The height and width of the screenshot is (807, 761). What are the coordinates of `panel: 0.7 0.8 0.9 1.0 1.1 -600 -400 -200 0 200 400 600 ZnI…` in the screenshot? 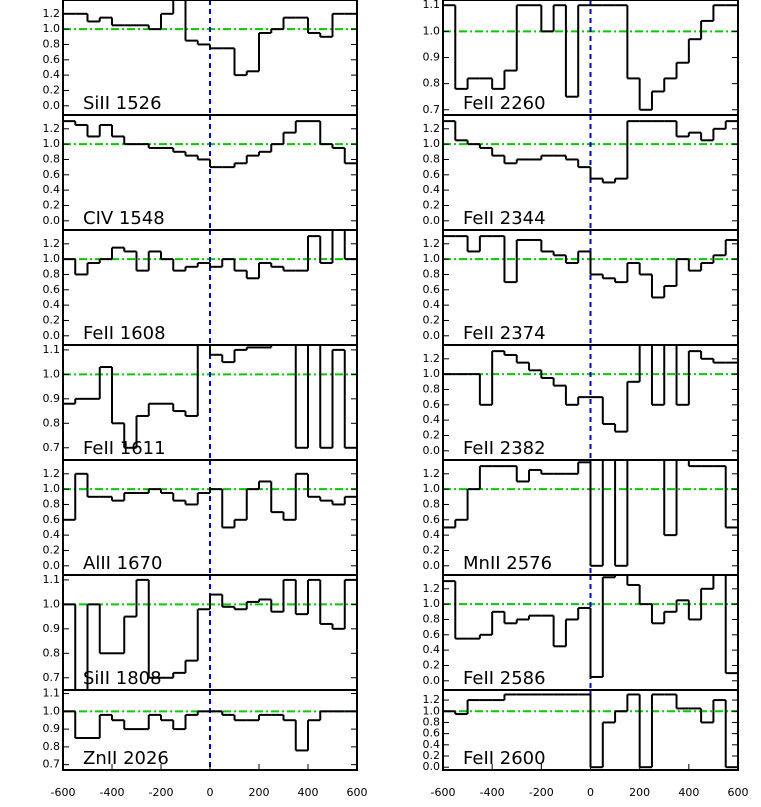 It's located at (205, 743).